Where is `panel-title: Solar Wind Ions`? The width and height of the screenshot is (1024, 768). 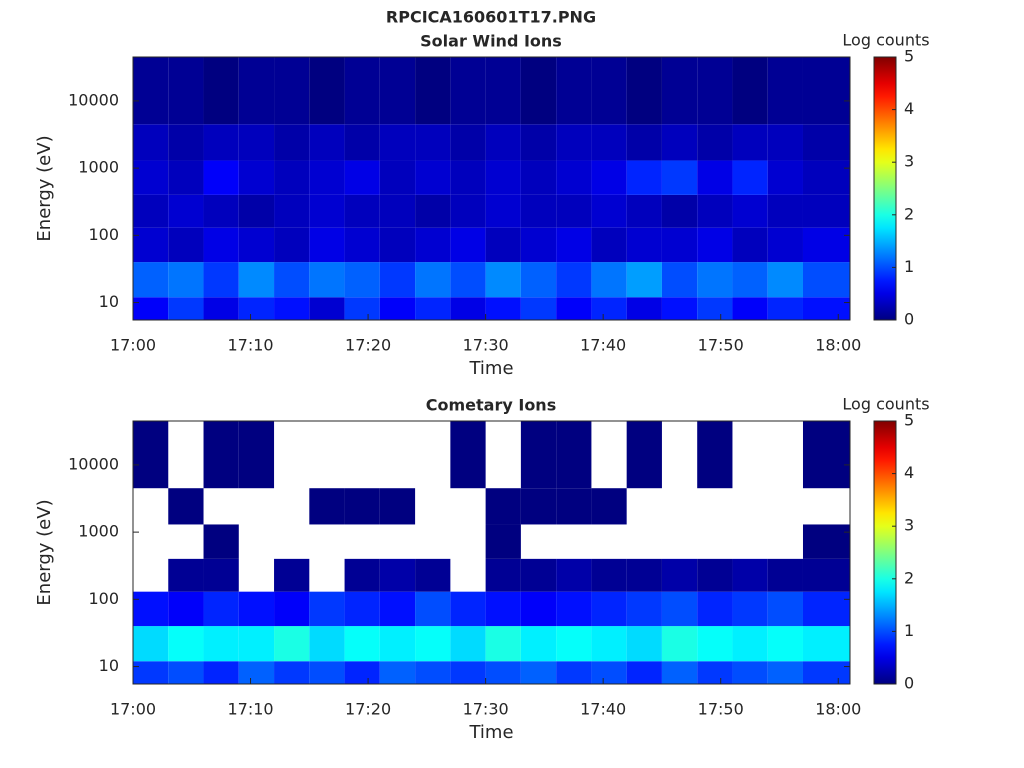
panel-title: Solar Wind Ions is located at coordinates (491, 41).